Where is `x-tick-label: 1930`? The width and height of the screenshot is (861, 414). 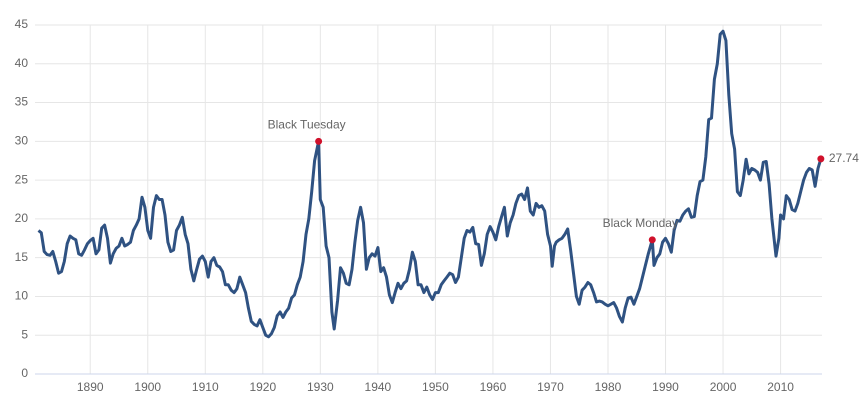
x-tick-label: 1930 is located at coordinates (320, 387).